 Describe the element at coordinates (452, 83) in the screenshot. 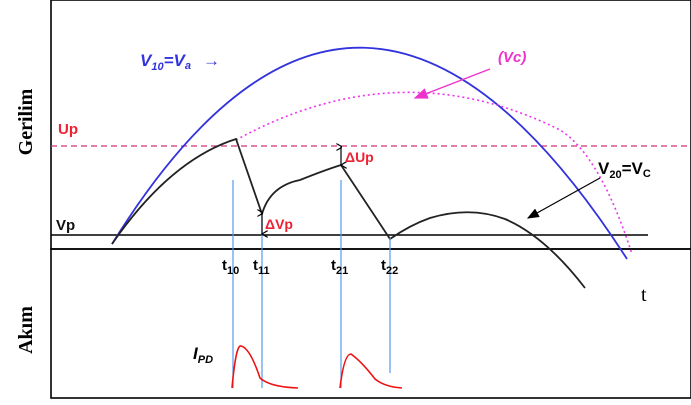

I see `vc-pointer-arrow` at that location.